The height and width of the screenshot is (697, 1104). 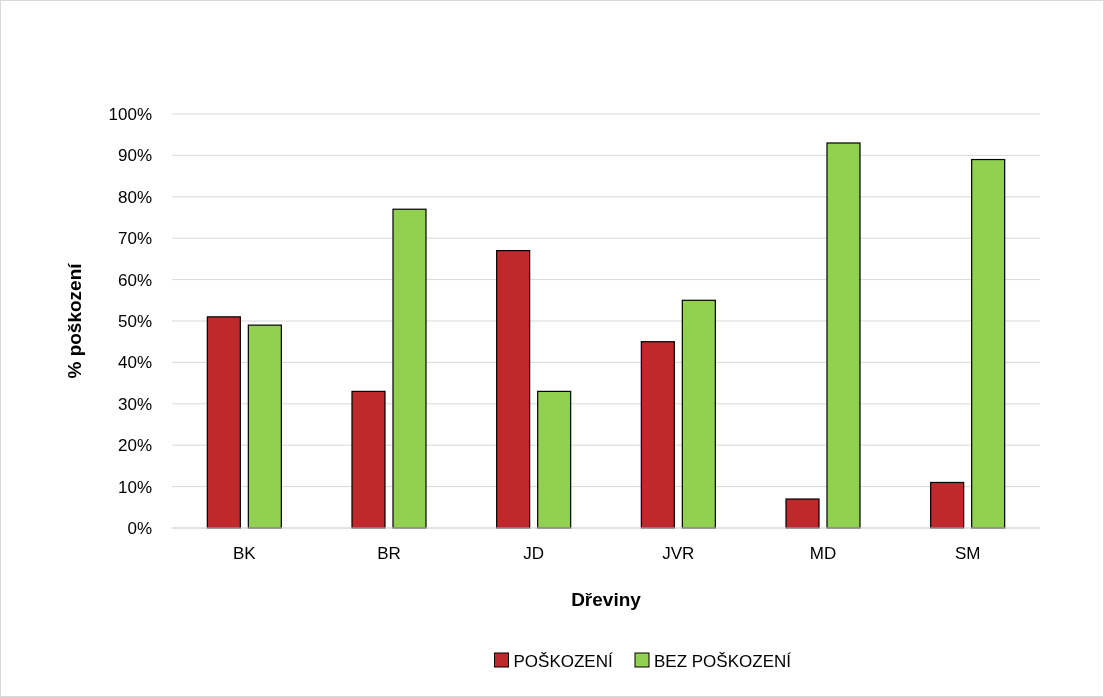 I want to click on x-axis-title: Dřeviny, so click(x=606, y=599).